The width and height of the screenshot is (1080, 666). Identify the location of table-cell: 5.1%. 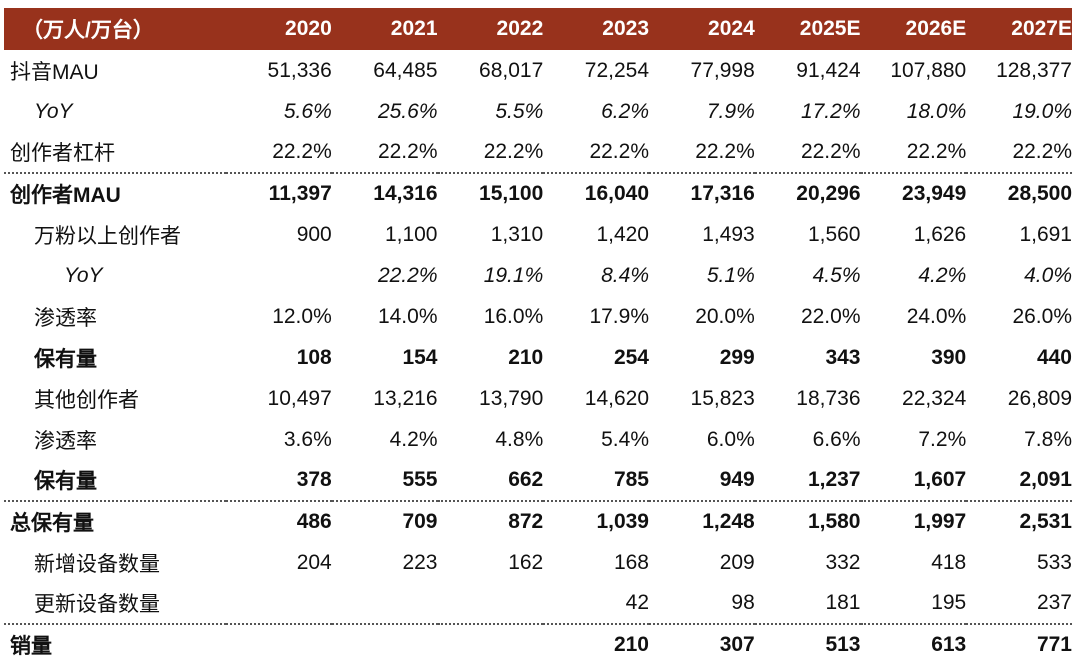
(730, 275).